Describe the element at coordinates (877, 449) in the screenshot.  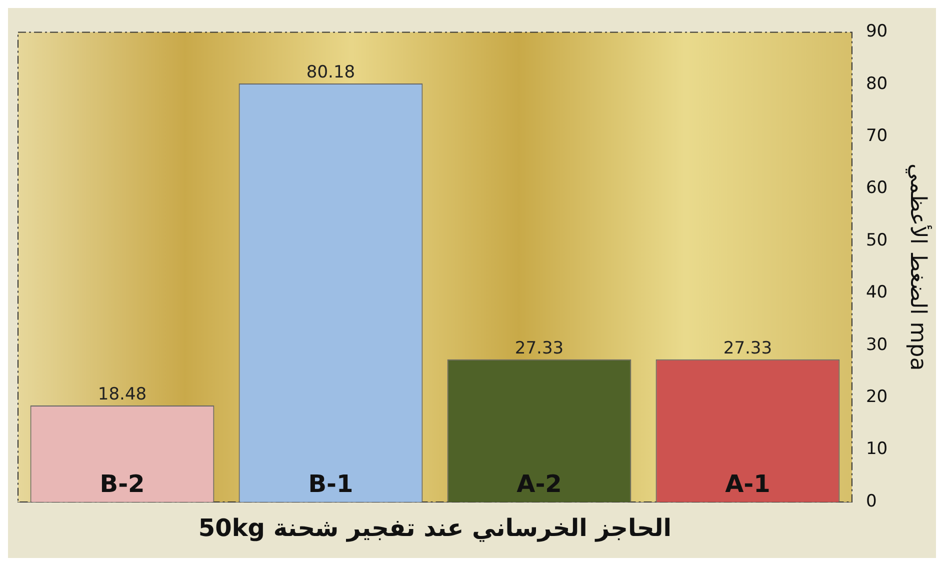
I see `y-tick-label: 10` at that location.